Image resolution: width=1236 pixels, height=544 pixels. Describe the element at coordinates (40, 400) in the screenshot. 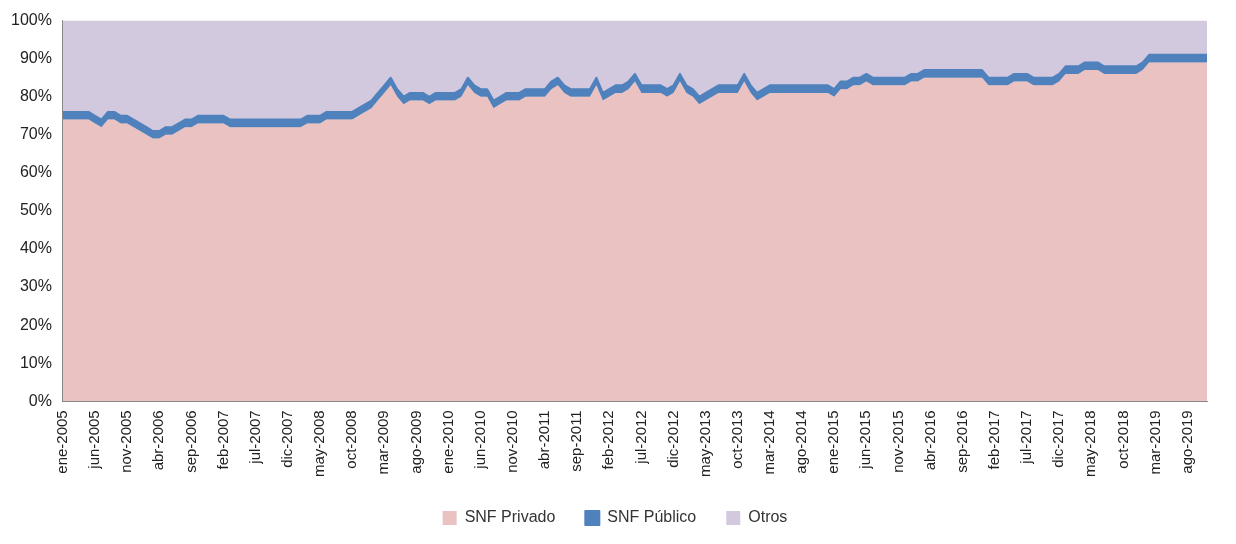

I see `y-tick-label: 0%` at that location.